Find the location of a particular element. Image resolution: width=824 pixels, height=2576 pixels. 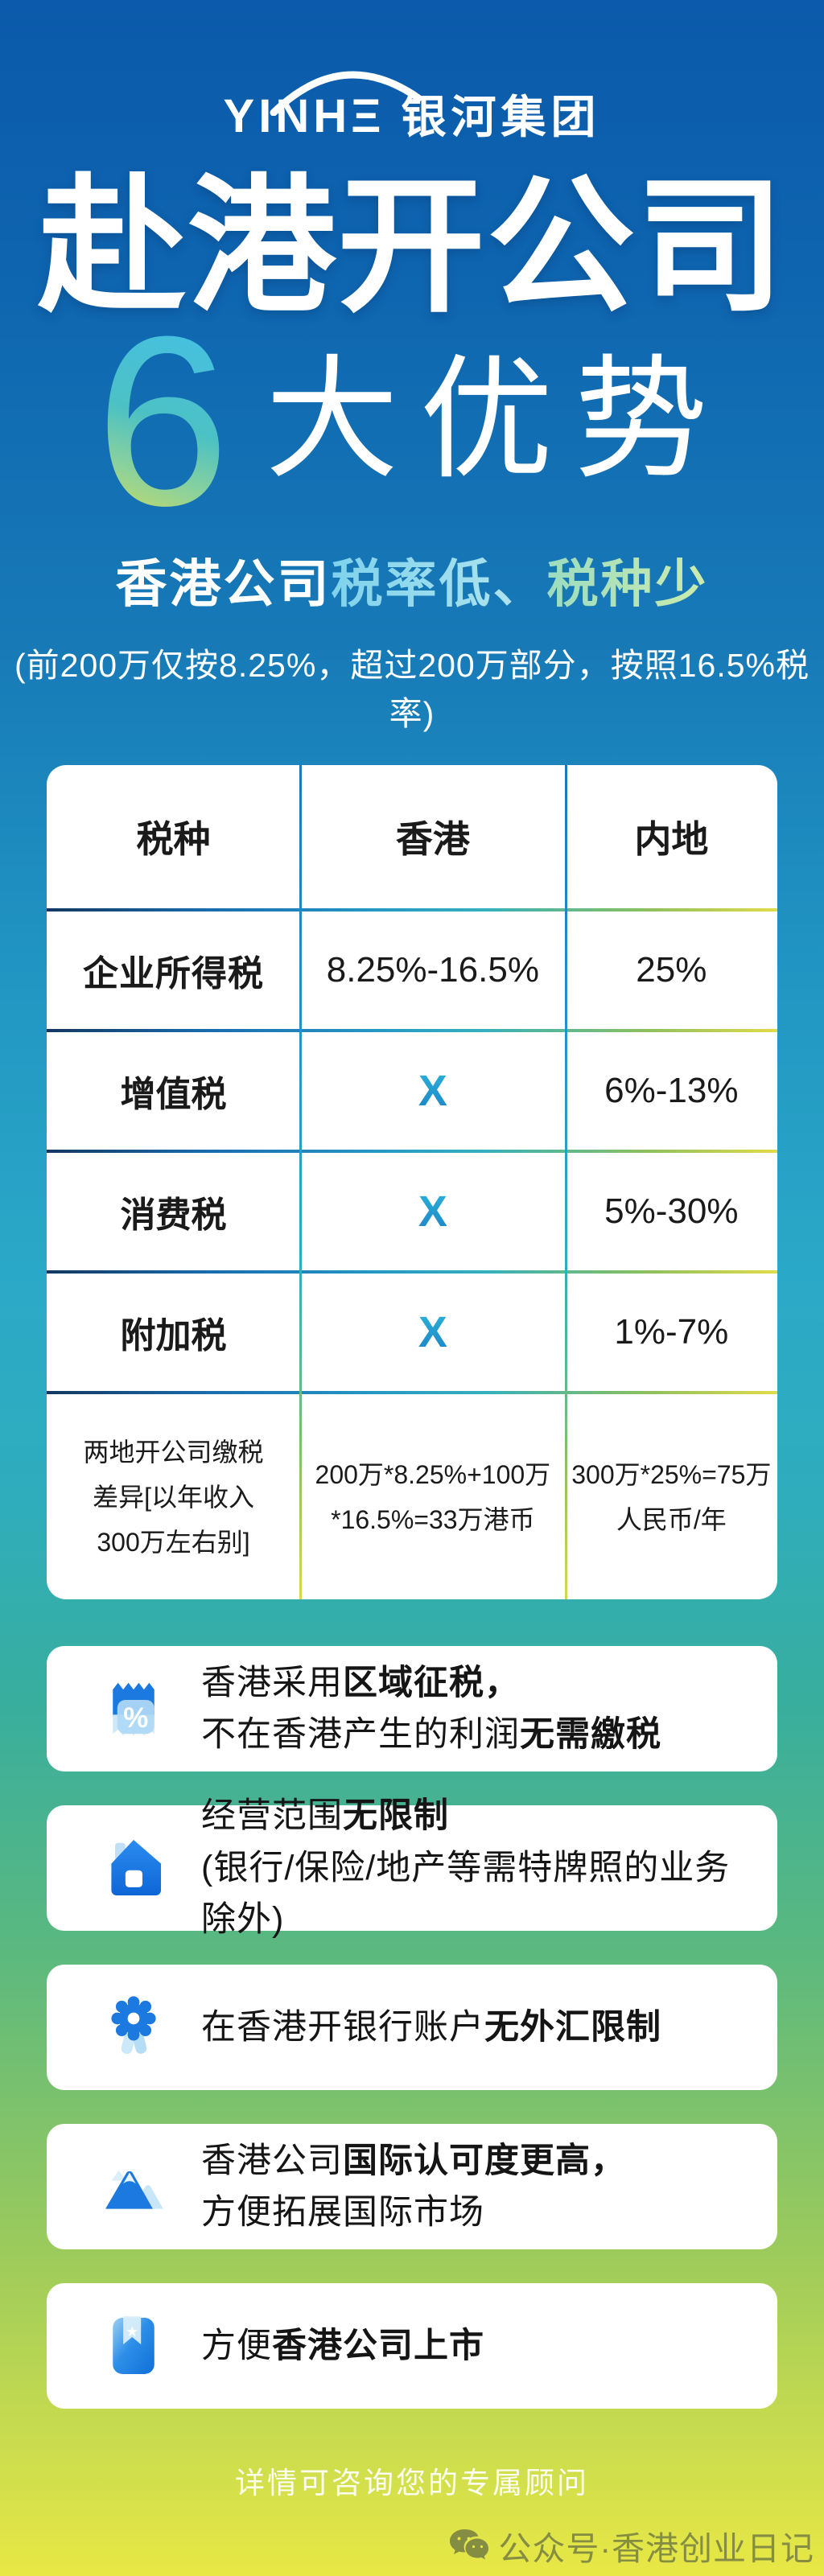

advantage-card-international-recognition: 香港公司国际认可度更高， 方便拓展国际市场 is located at coordinates (412, 2187).